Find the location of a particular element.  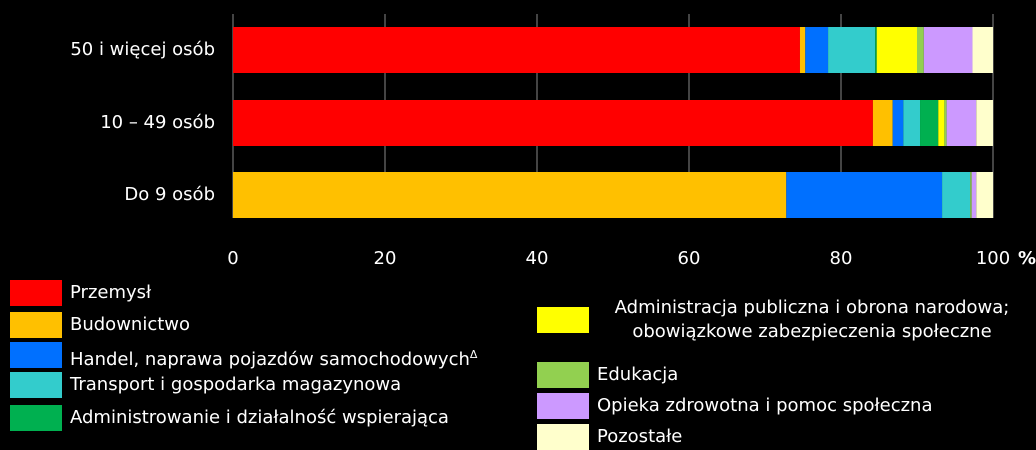

x-tick-label: 60 is located at coordinates (689, 258).